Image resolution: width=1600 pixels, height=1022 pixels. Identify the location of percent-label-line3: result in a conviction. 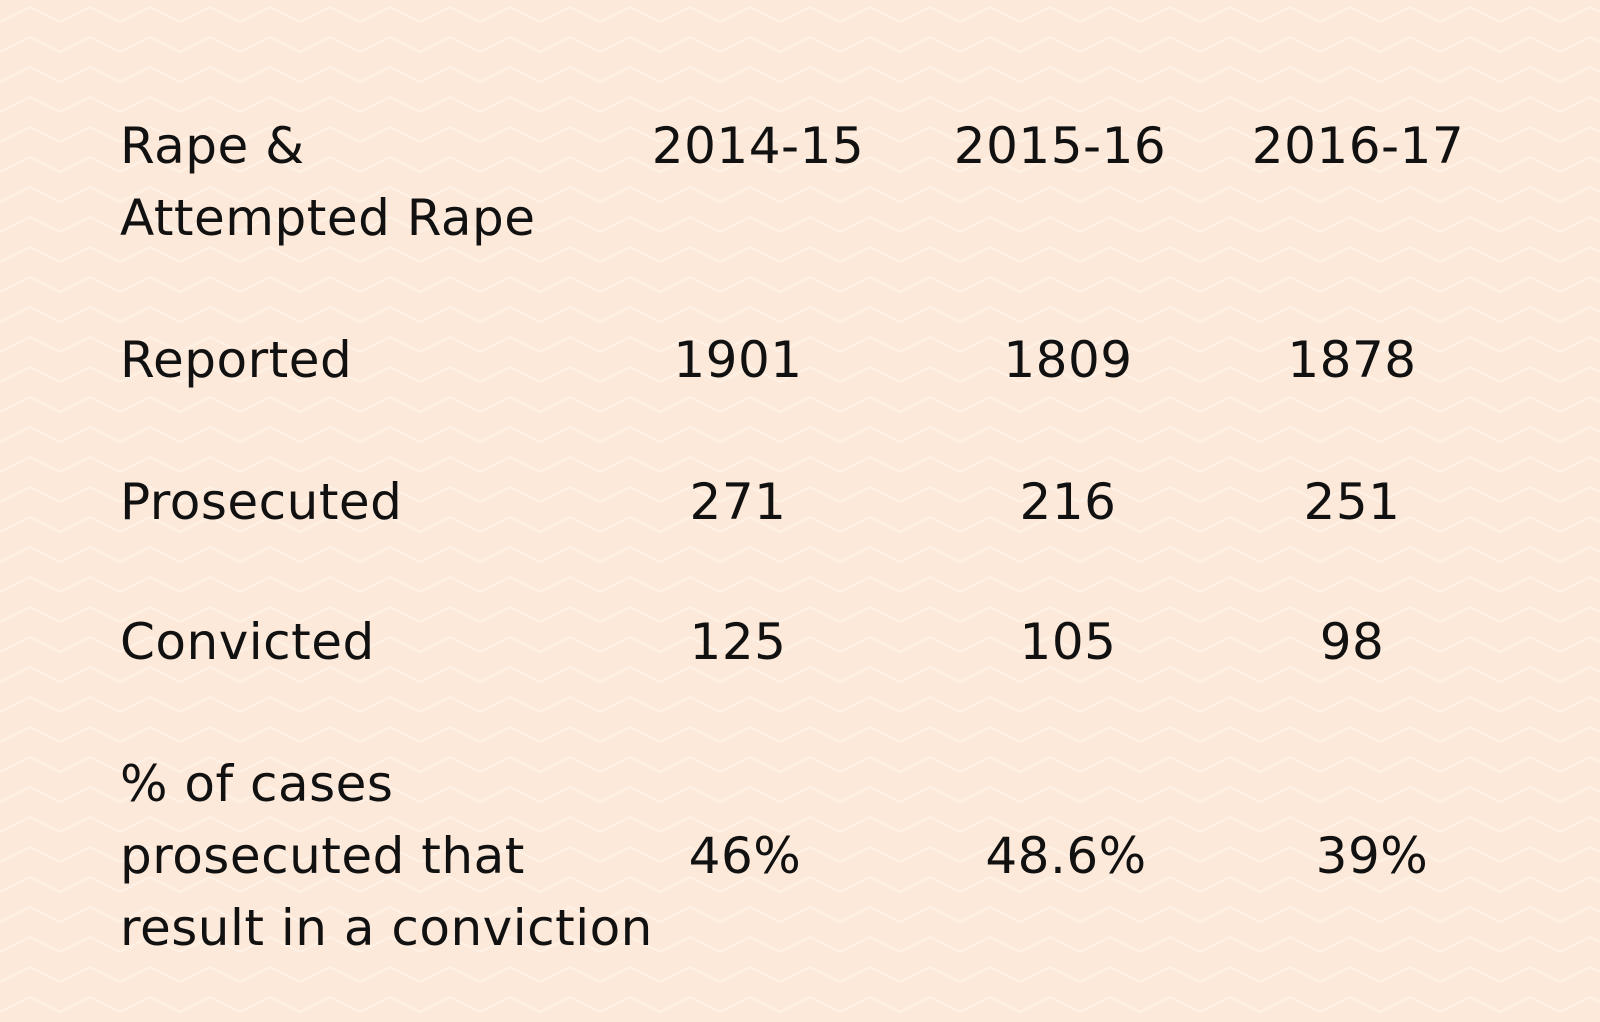
(386, 928).